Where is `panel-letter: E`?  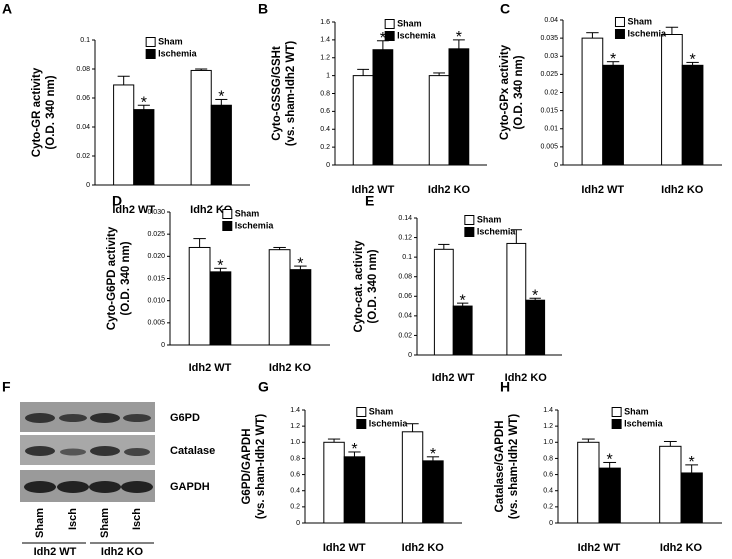 panel-letter: E is located at coordinates (369, 201).